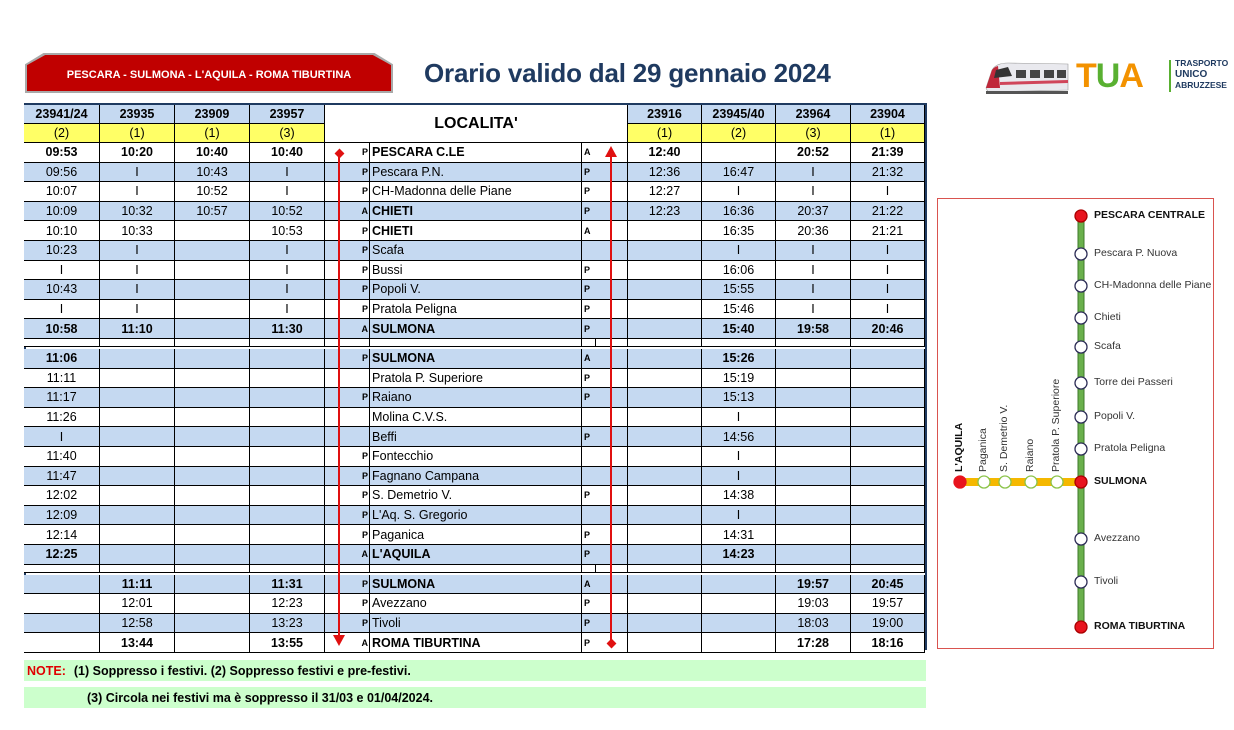  I want to click on return-time: 19:03, so click(813, 604).